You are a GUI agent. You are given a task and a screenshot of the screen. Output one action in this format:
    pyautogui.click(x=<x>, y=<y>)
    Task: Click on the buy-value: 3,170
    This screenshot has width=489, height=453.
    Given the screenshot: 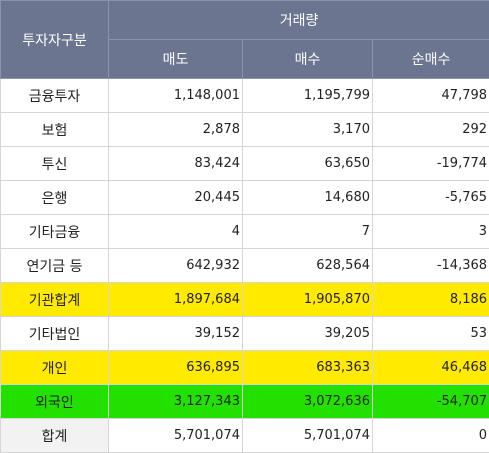 What is the action you would take?
    pyautogui.click(x=308, y=130)
    